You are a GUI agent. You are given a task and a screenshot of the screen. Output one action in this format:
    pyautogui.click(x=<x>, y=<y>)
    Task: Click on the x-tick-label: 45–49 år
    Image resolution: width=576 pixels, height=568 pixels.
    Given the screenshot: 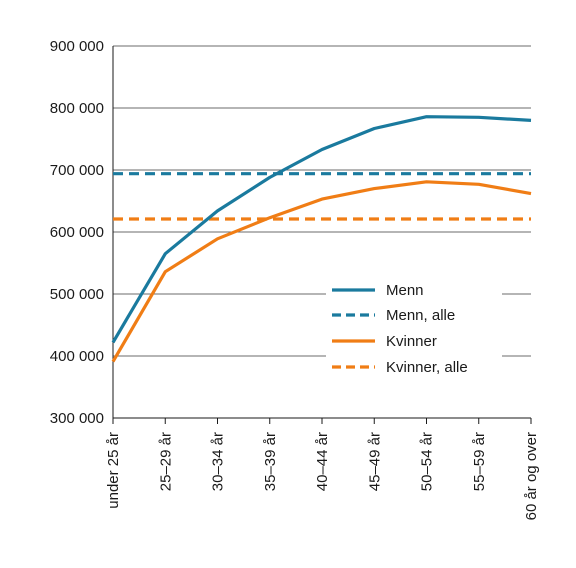 What is the action you would take?
    pyautogui.click(x=374, y=461)
    